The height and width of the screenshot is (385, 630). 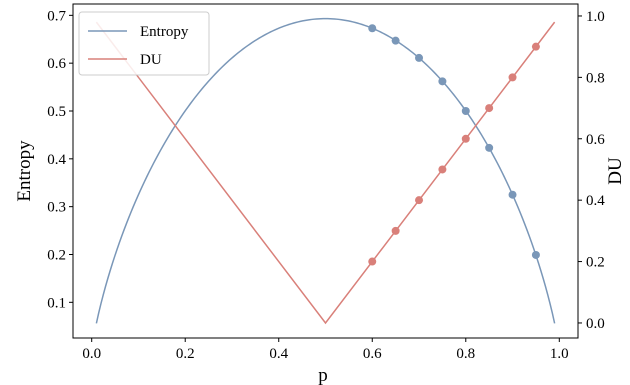 What do you see at coordinates (465, 354) in the screenshot?
I see `x-tick-label: 0.8` at bounding box center [465, 354].